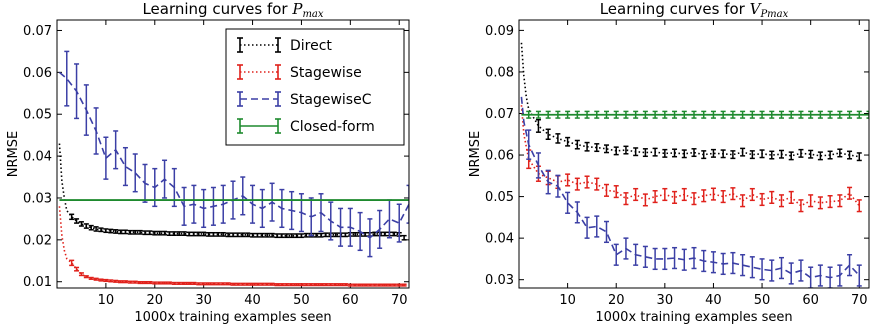  Describe the element at coordinates (315, 87) in the screenshot. I see `legend: Direct Stagewise StagewiseC Closed-form` at that location.